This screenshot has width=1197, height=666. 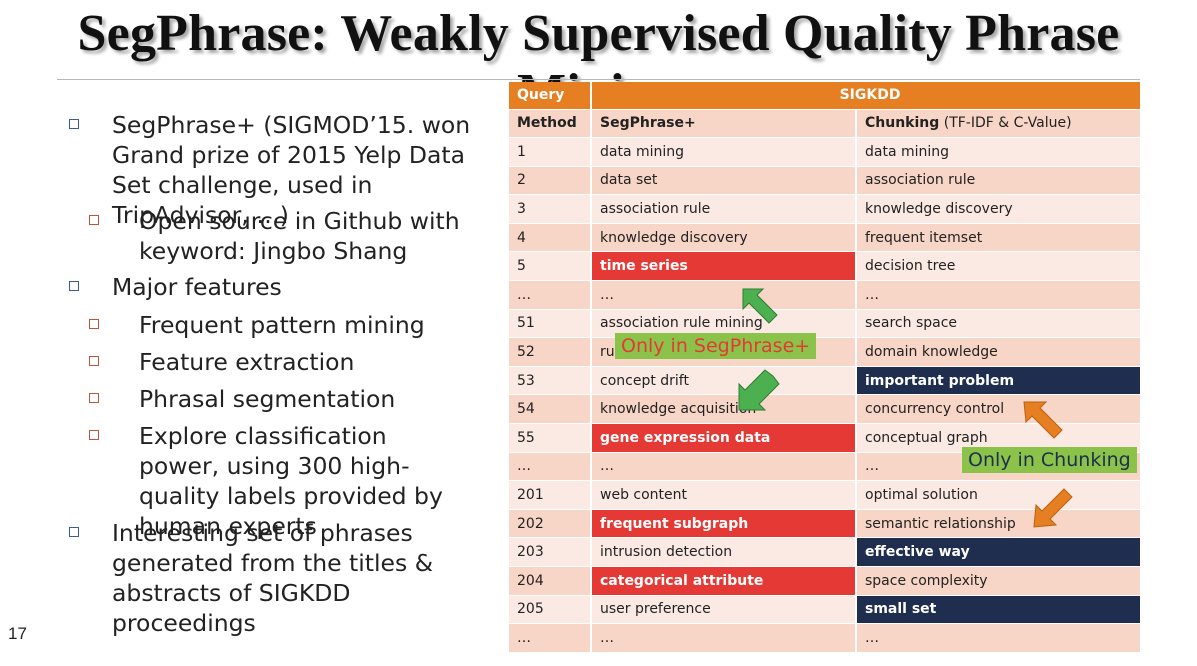 What do you see at coordinates (550, 610) in the screenshot?
I see `rank-cell: 205` at bounding box center [550, 610].